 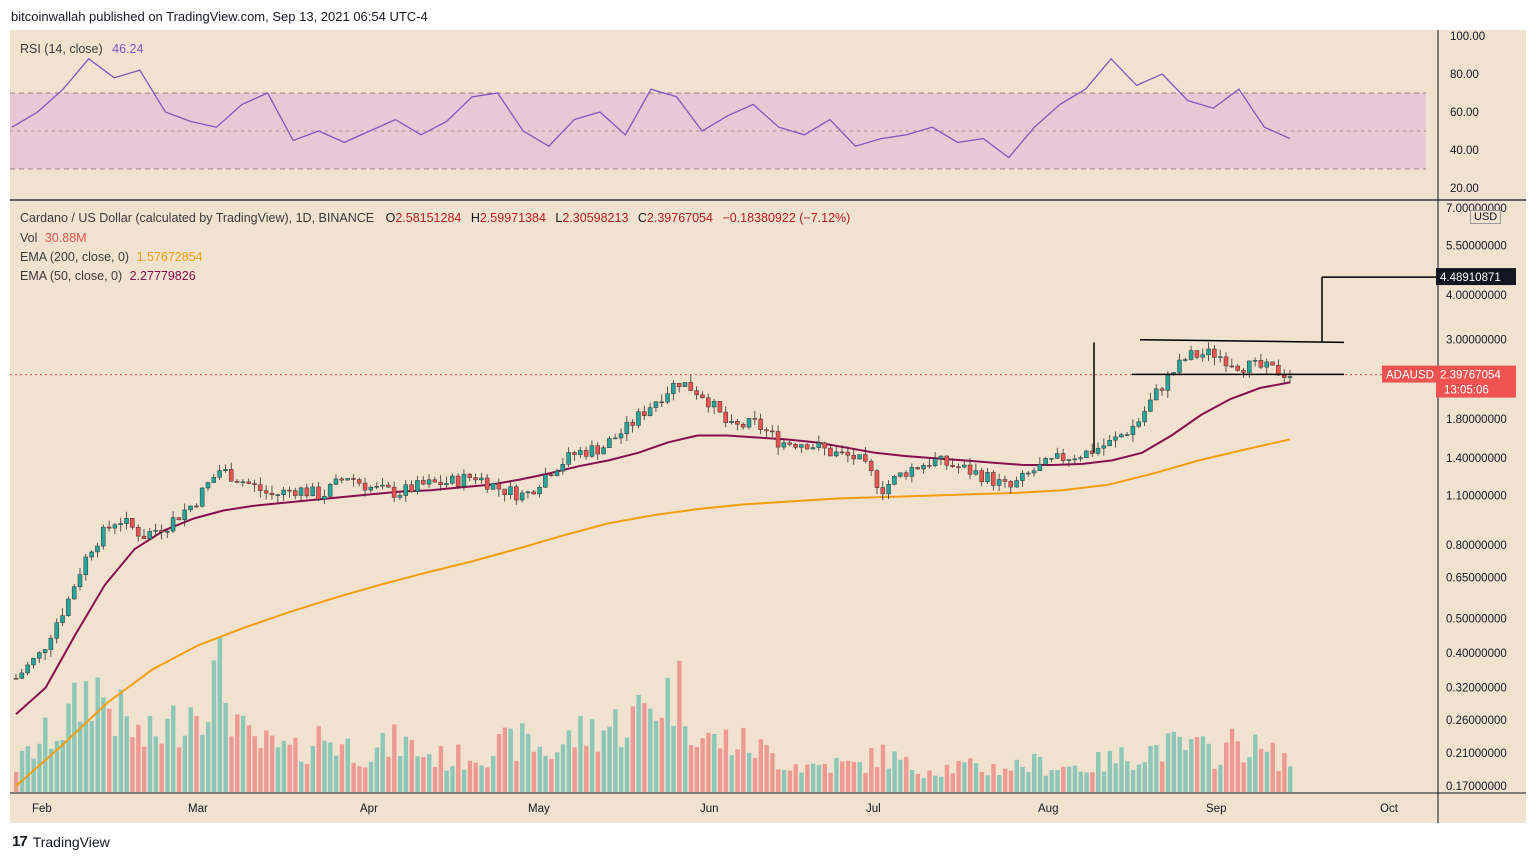 What do you see at coordinates (61, 841) in the screenshot?
I see `footer: 17 TradingView` at bounding box center [61, 841].